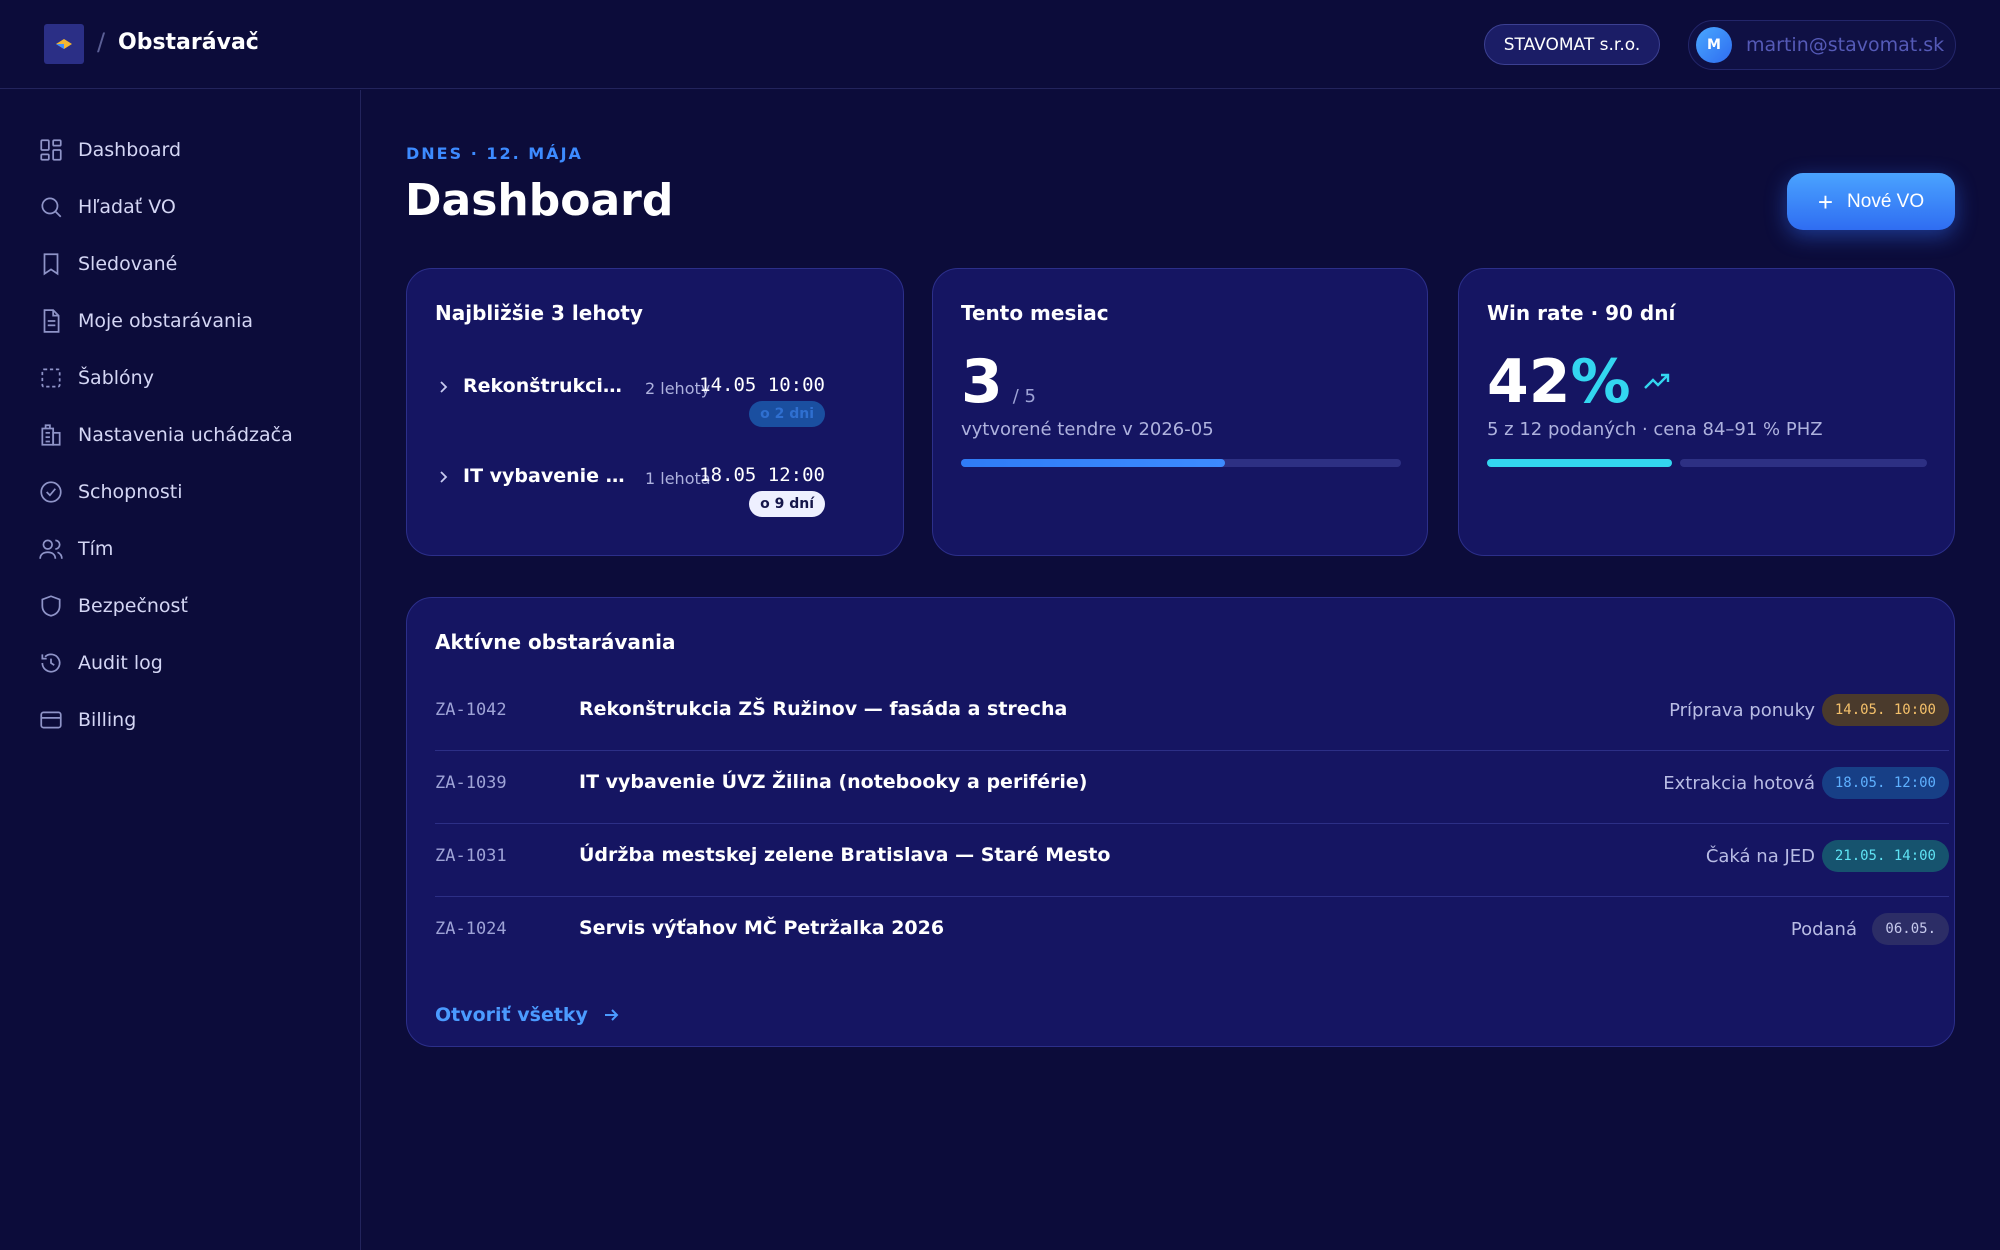 Image resolution: width=2000 pixels, height=1250 pixels. Describe the element at coordinates (133, 606) in the screenshot. I see `sidebar-item-label: Bezpečnosť` at that location.